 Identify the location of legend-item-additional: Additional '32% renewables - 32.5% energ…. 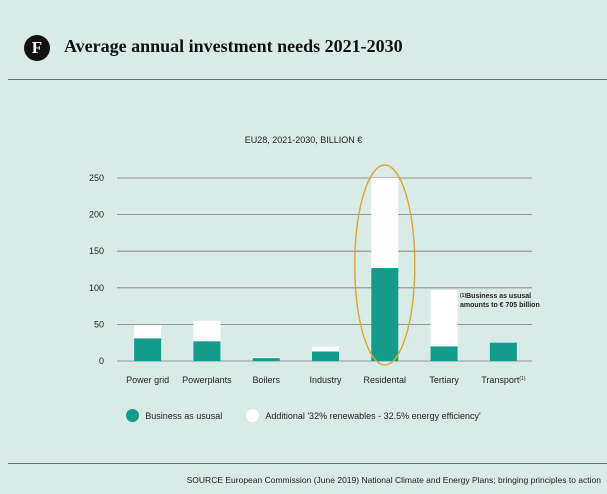
(363, 415).